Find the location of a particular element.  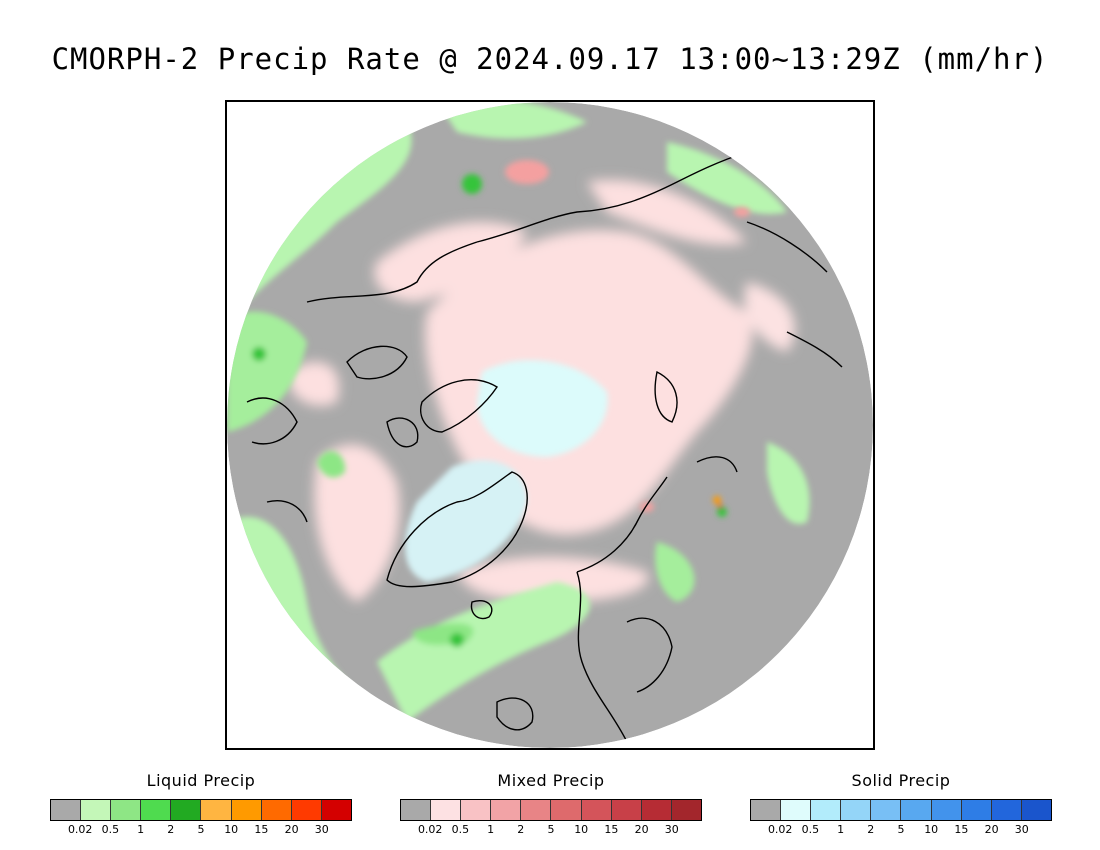

legend-mixed-colorbar is located at coordinates (551, 810).